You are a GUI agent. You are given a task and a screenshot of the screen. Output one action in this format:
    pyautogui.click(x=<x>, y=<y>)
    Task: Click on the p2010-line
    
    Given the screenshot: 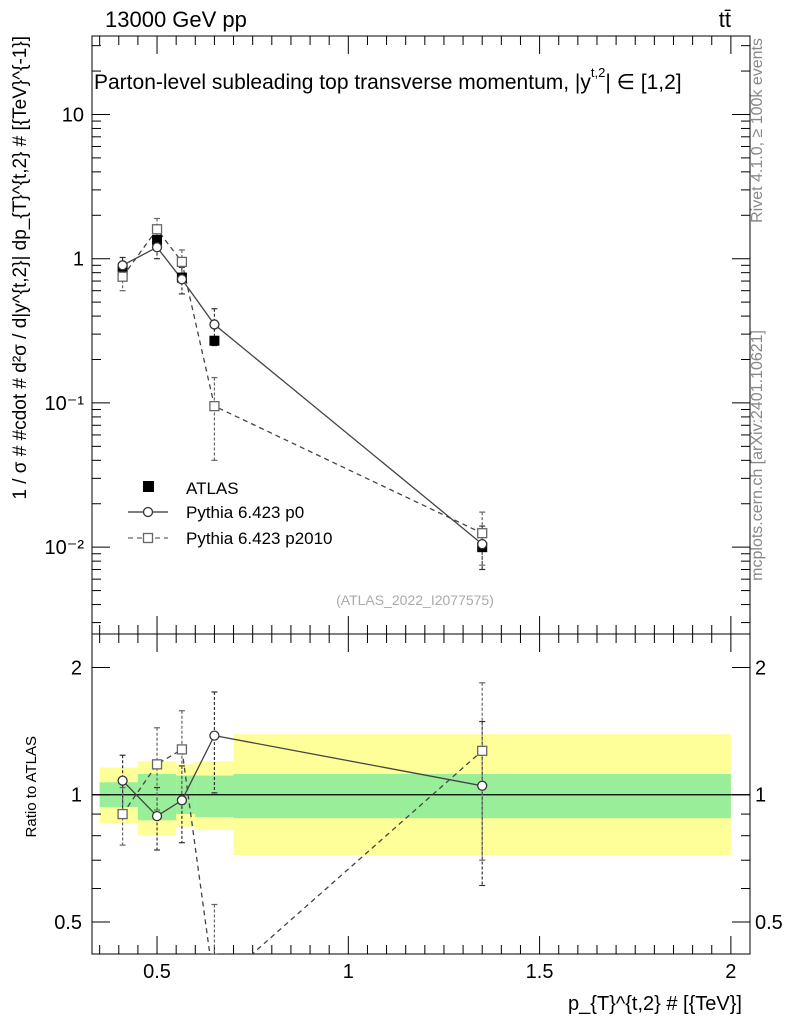 What is the action you would take?
    pyautogui.click(x=302, y=381)
    